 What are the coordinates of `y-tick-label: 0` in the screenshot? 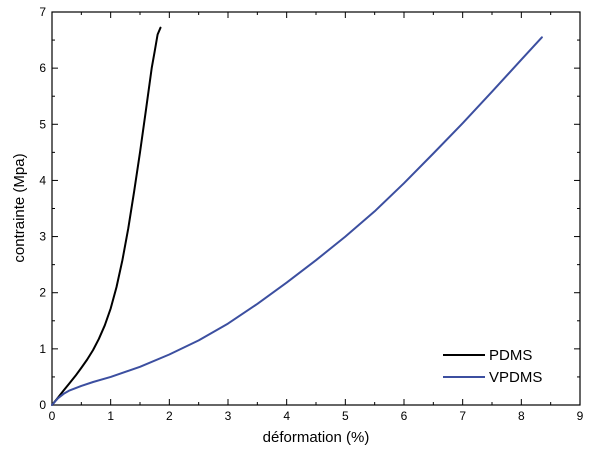 It's located at (42, 405).